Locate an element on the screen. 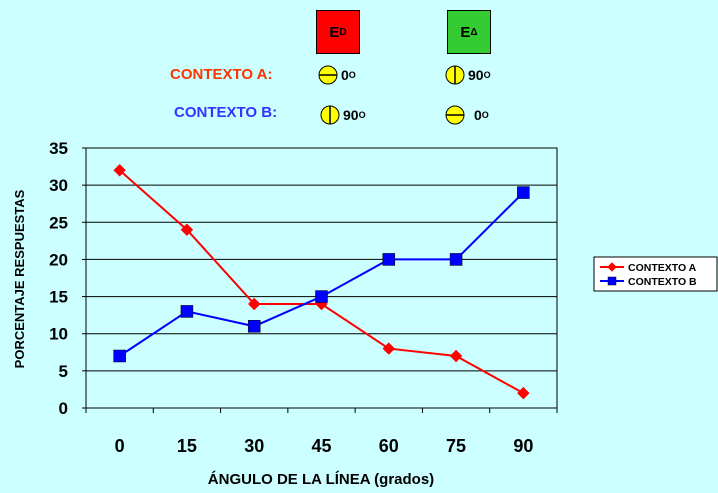 The height and width of the screenshot is (493, 718). y-tick-label: 35 is located at coordinates (58, 148).